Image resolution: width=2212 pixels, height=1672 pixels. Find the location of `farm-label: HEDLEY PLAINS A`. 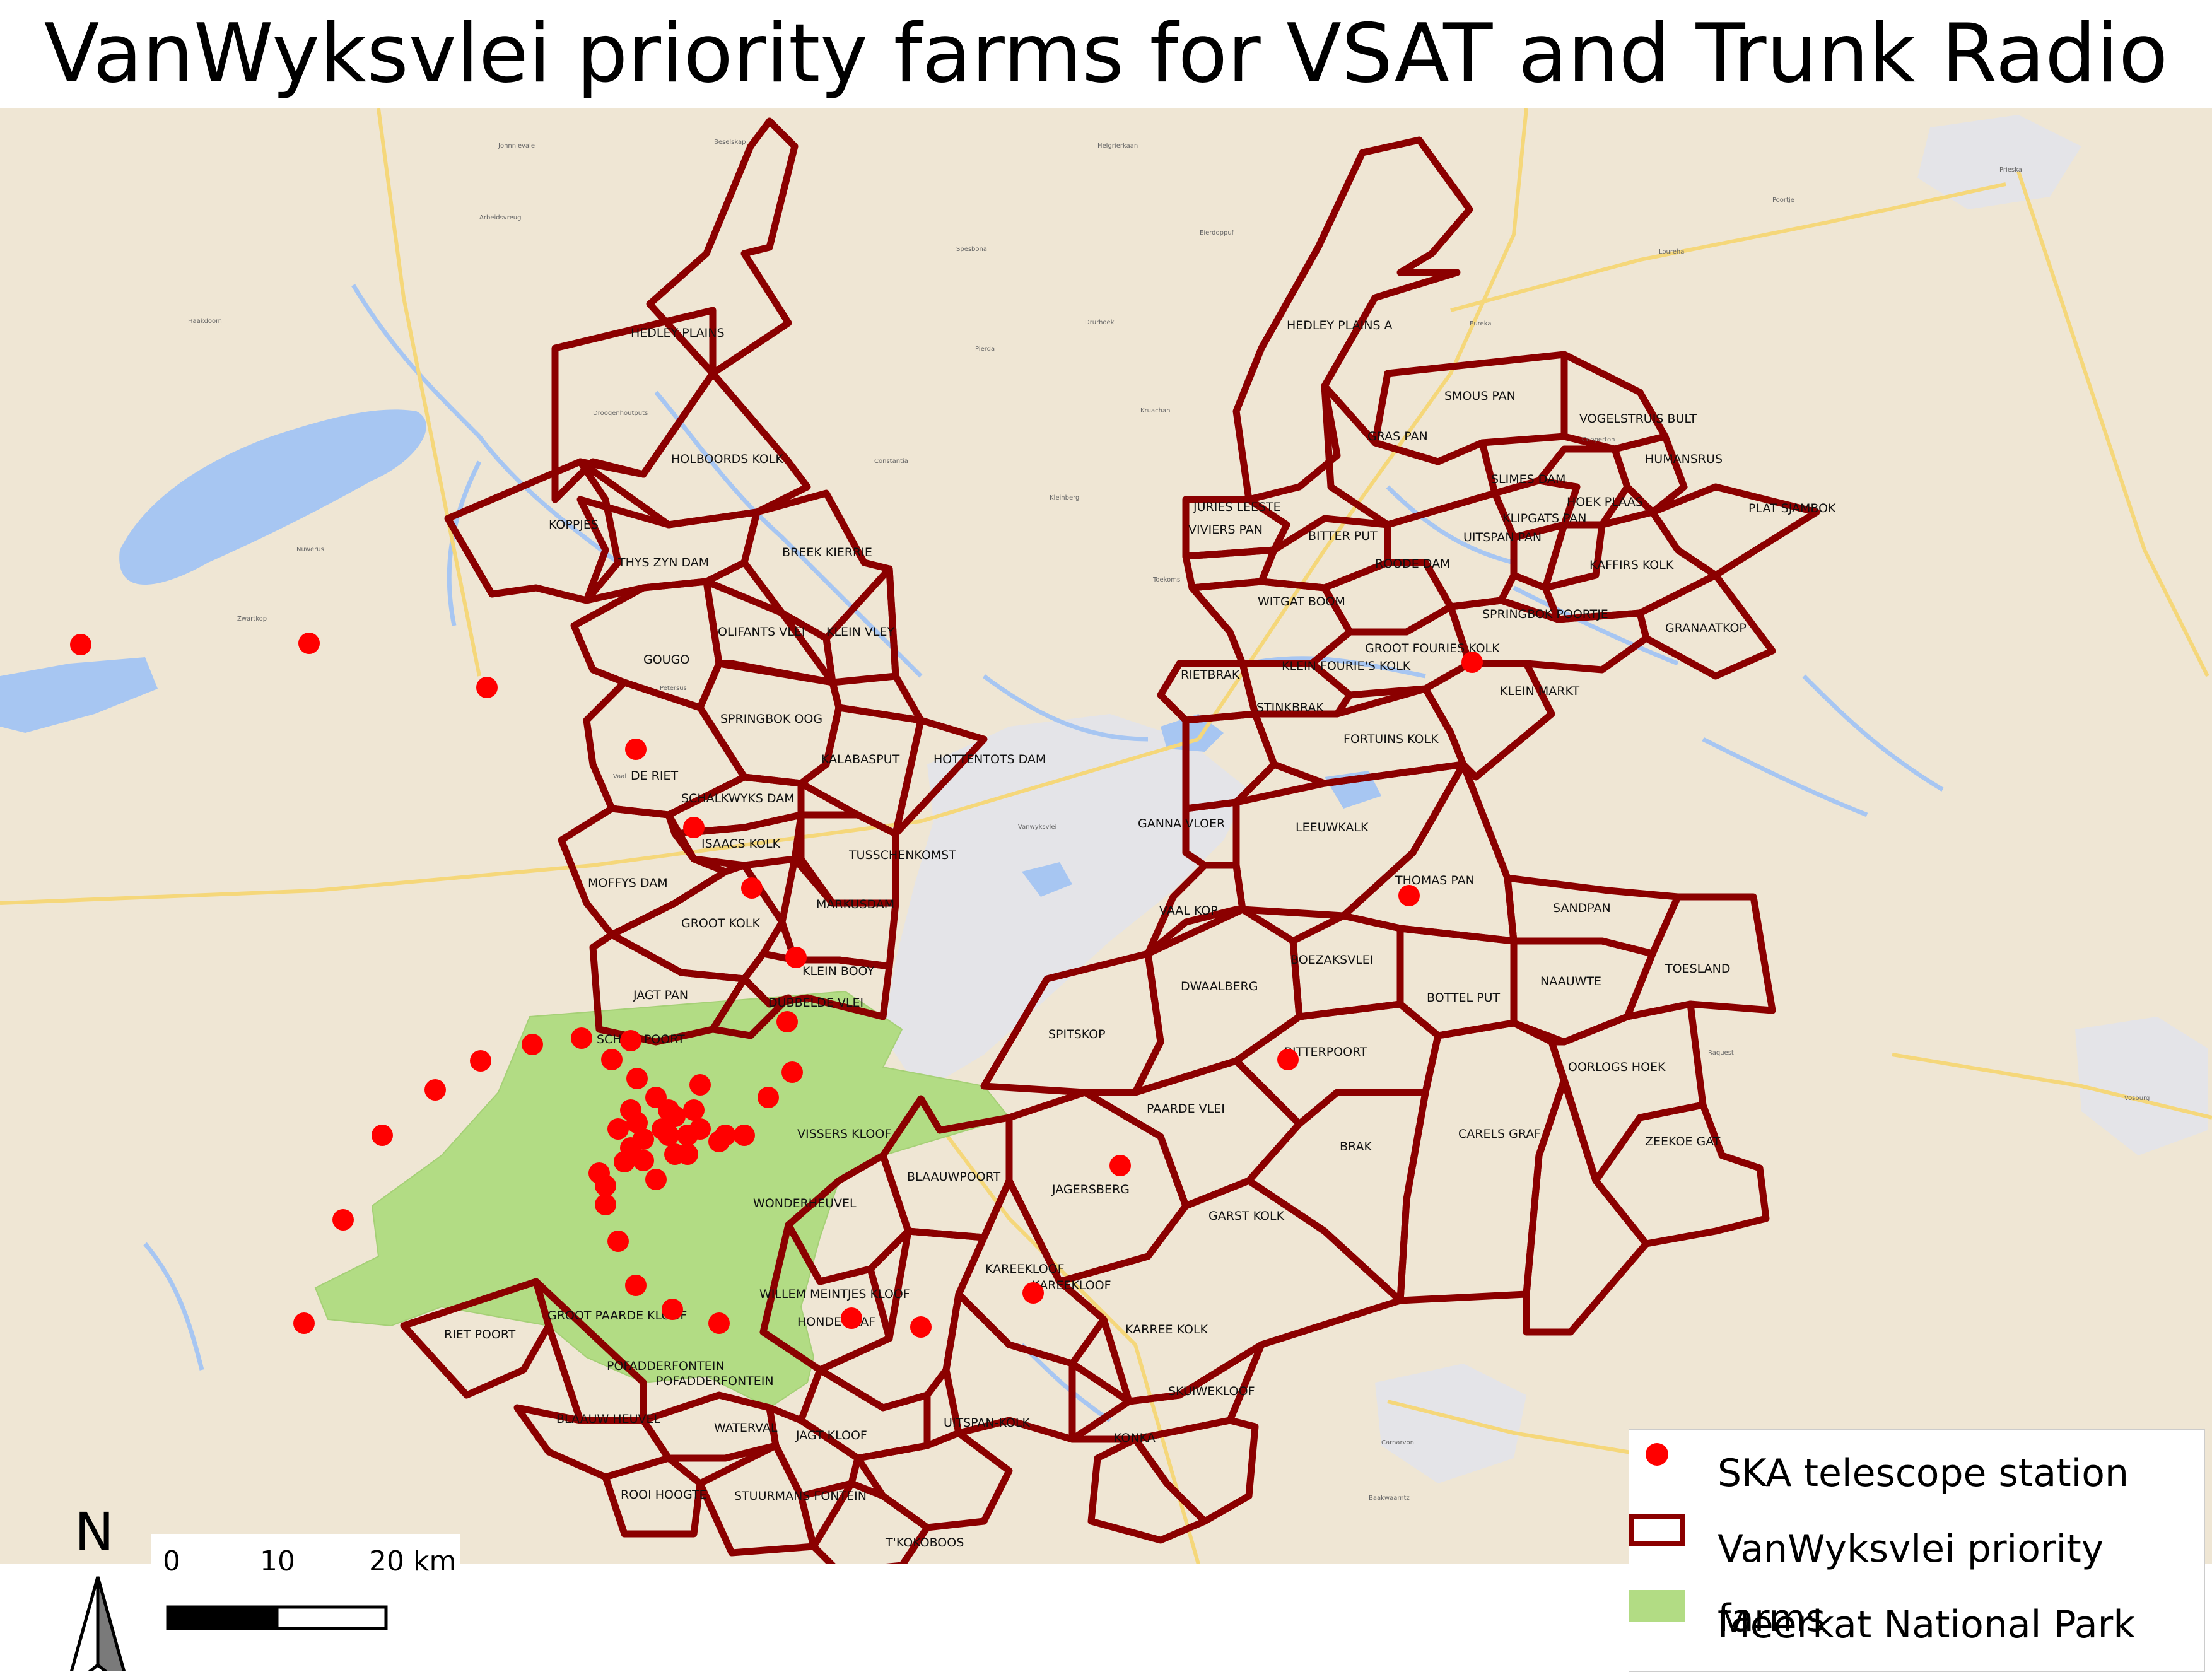

farm-label: HEDLEY PLAINS A is located at coordinates (1340, 325).